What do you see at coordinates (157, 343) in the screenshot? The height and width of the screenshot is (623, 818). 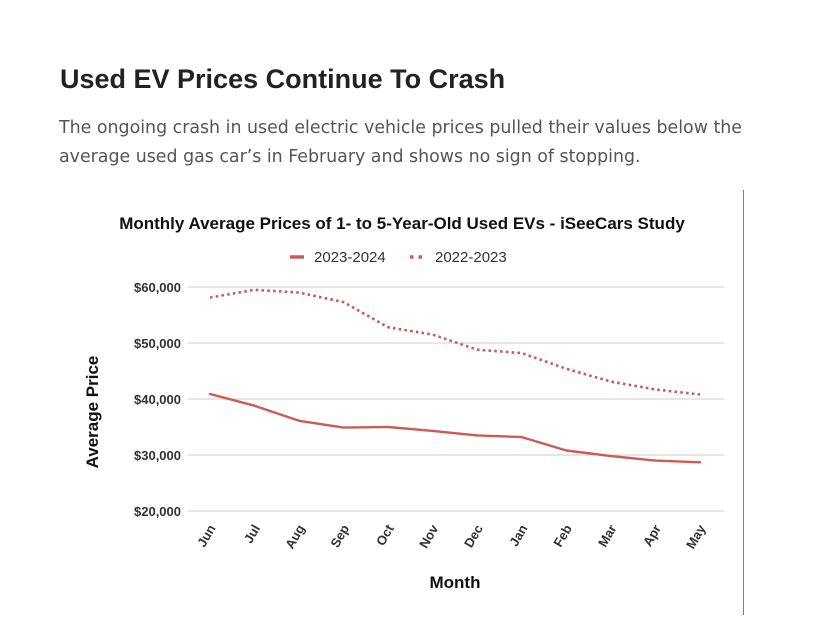 I see `y-tick-label: $50,000` at bounding box center [157, 343].